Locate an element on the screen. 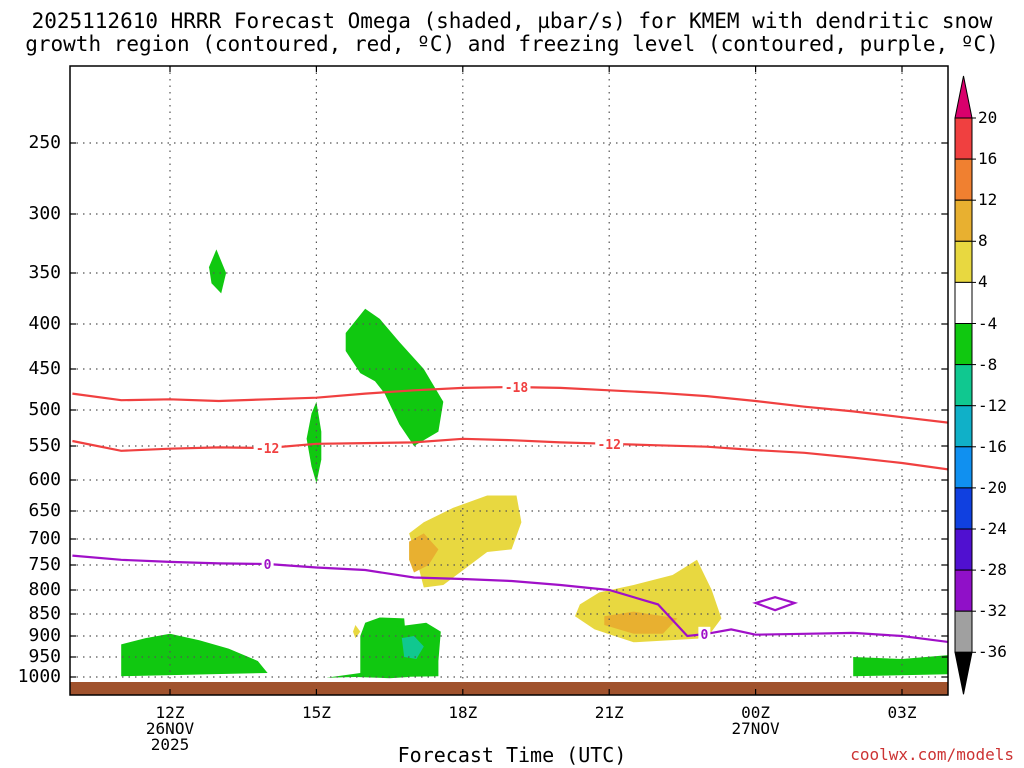  x-tick-label: 26NOV is located at coordinates (170, 728).